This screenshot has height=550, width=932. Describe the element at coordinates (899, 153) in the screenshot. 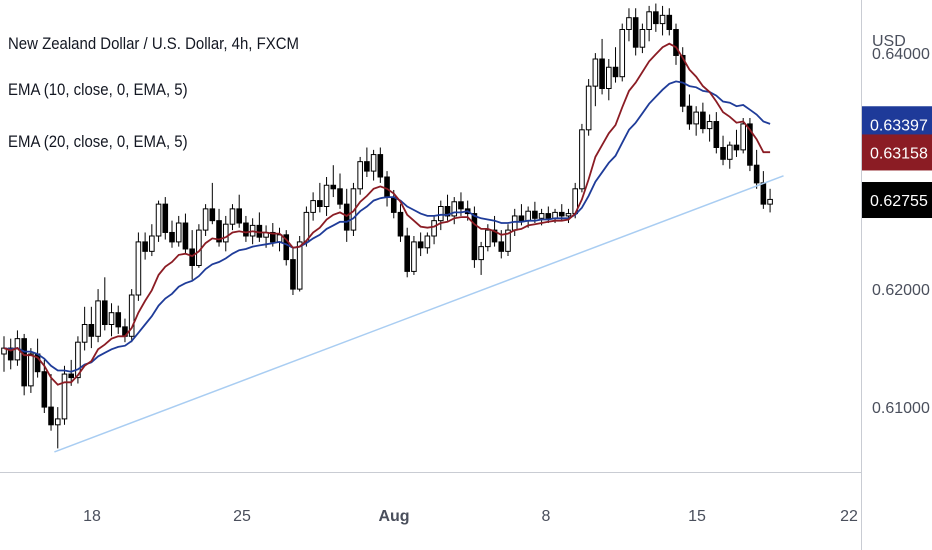

I see `svg-text: 0.63158` at that location.